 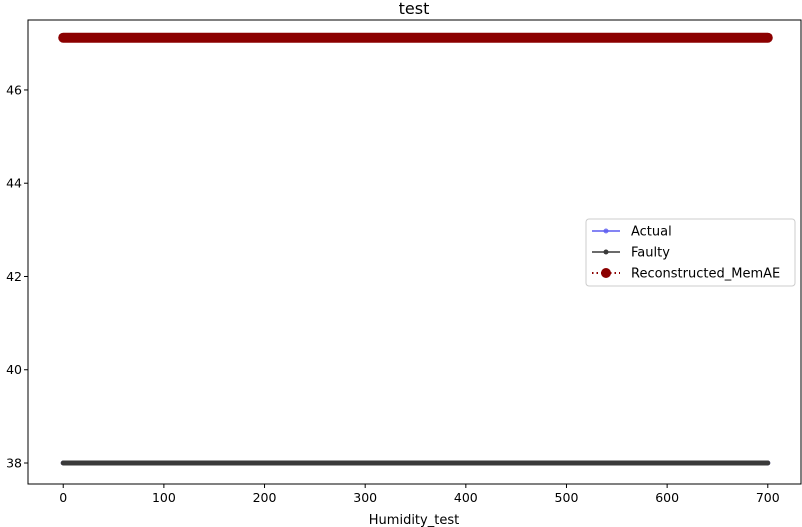 I want to click on y-tick-label: 38, so click(x=14, y=463).